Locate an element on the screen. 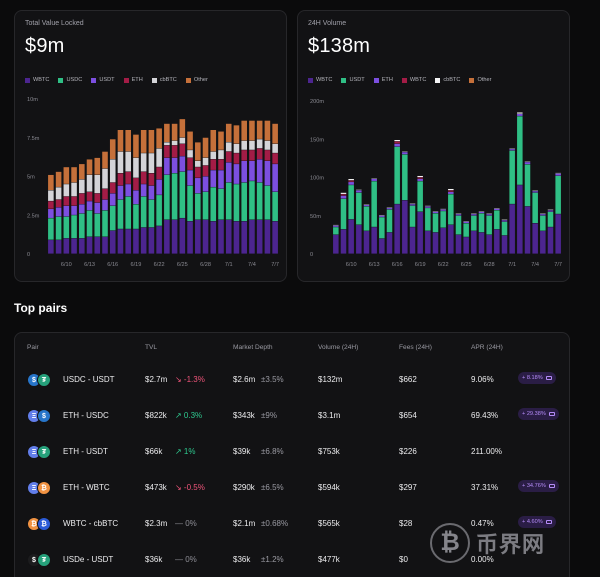 Image resolution: width=600 pixels, height=577 pixels. tvl-legend-item: Other is located at coordinates (196, 80).